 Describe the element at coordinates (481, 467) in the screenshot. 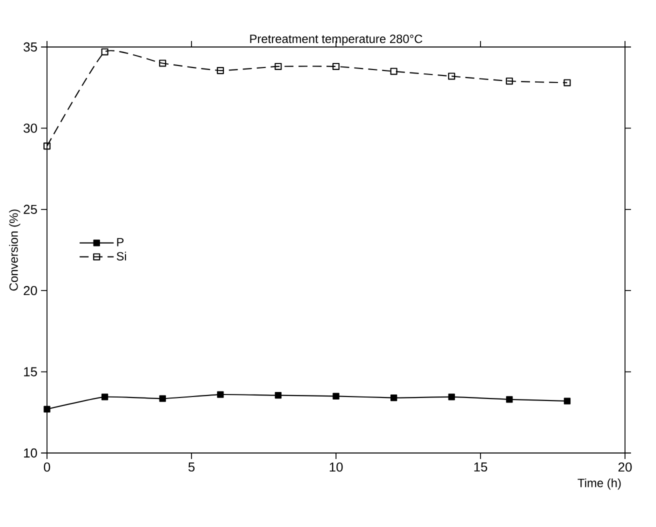

I see `x-tick-label: 15` at that location.